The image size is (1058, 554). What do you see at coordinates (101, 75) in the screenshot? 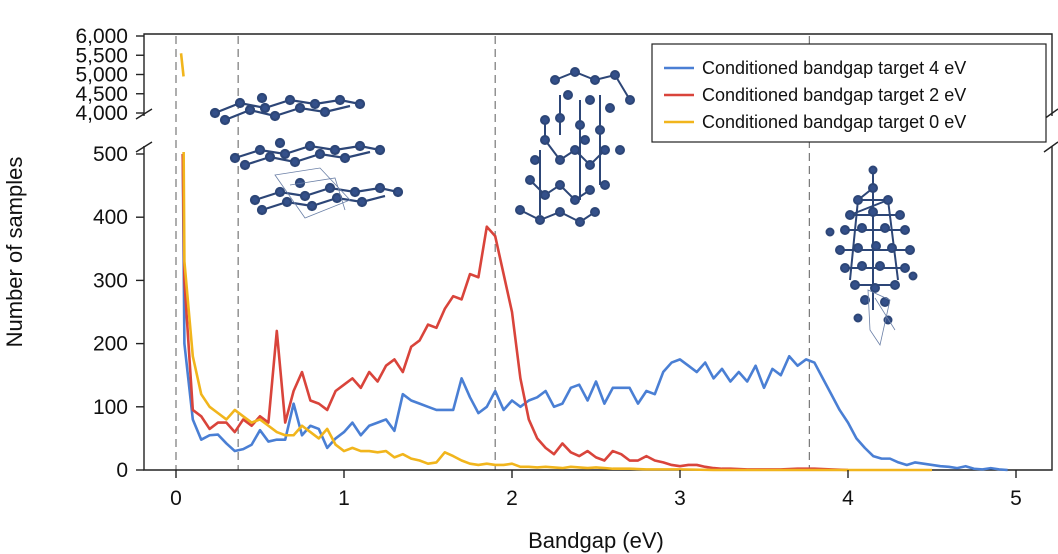
I see `y-tick-label-upper: 5,000` at bounding box center [101, 75].